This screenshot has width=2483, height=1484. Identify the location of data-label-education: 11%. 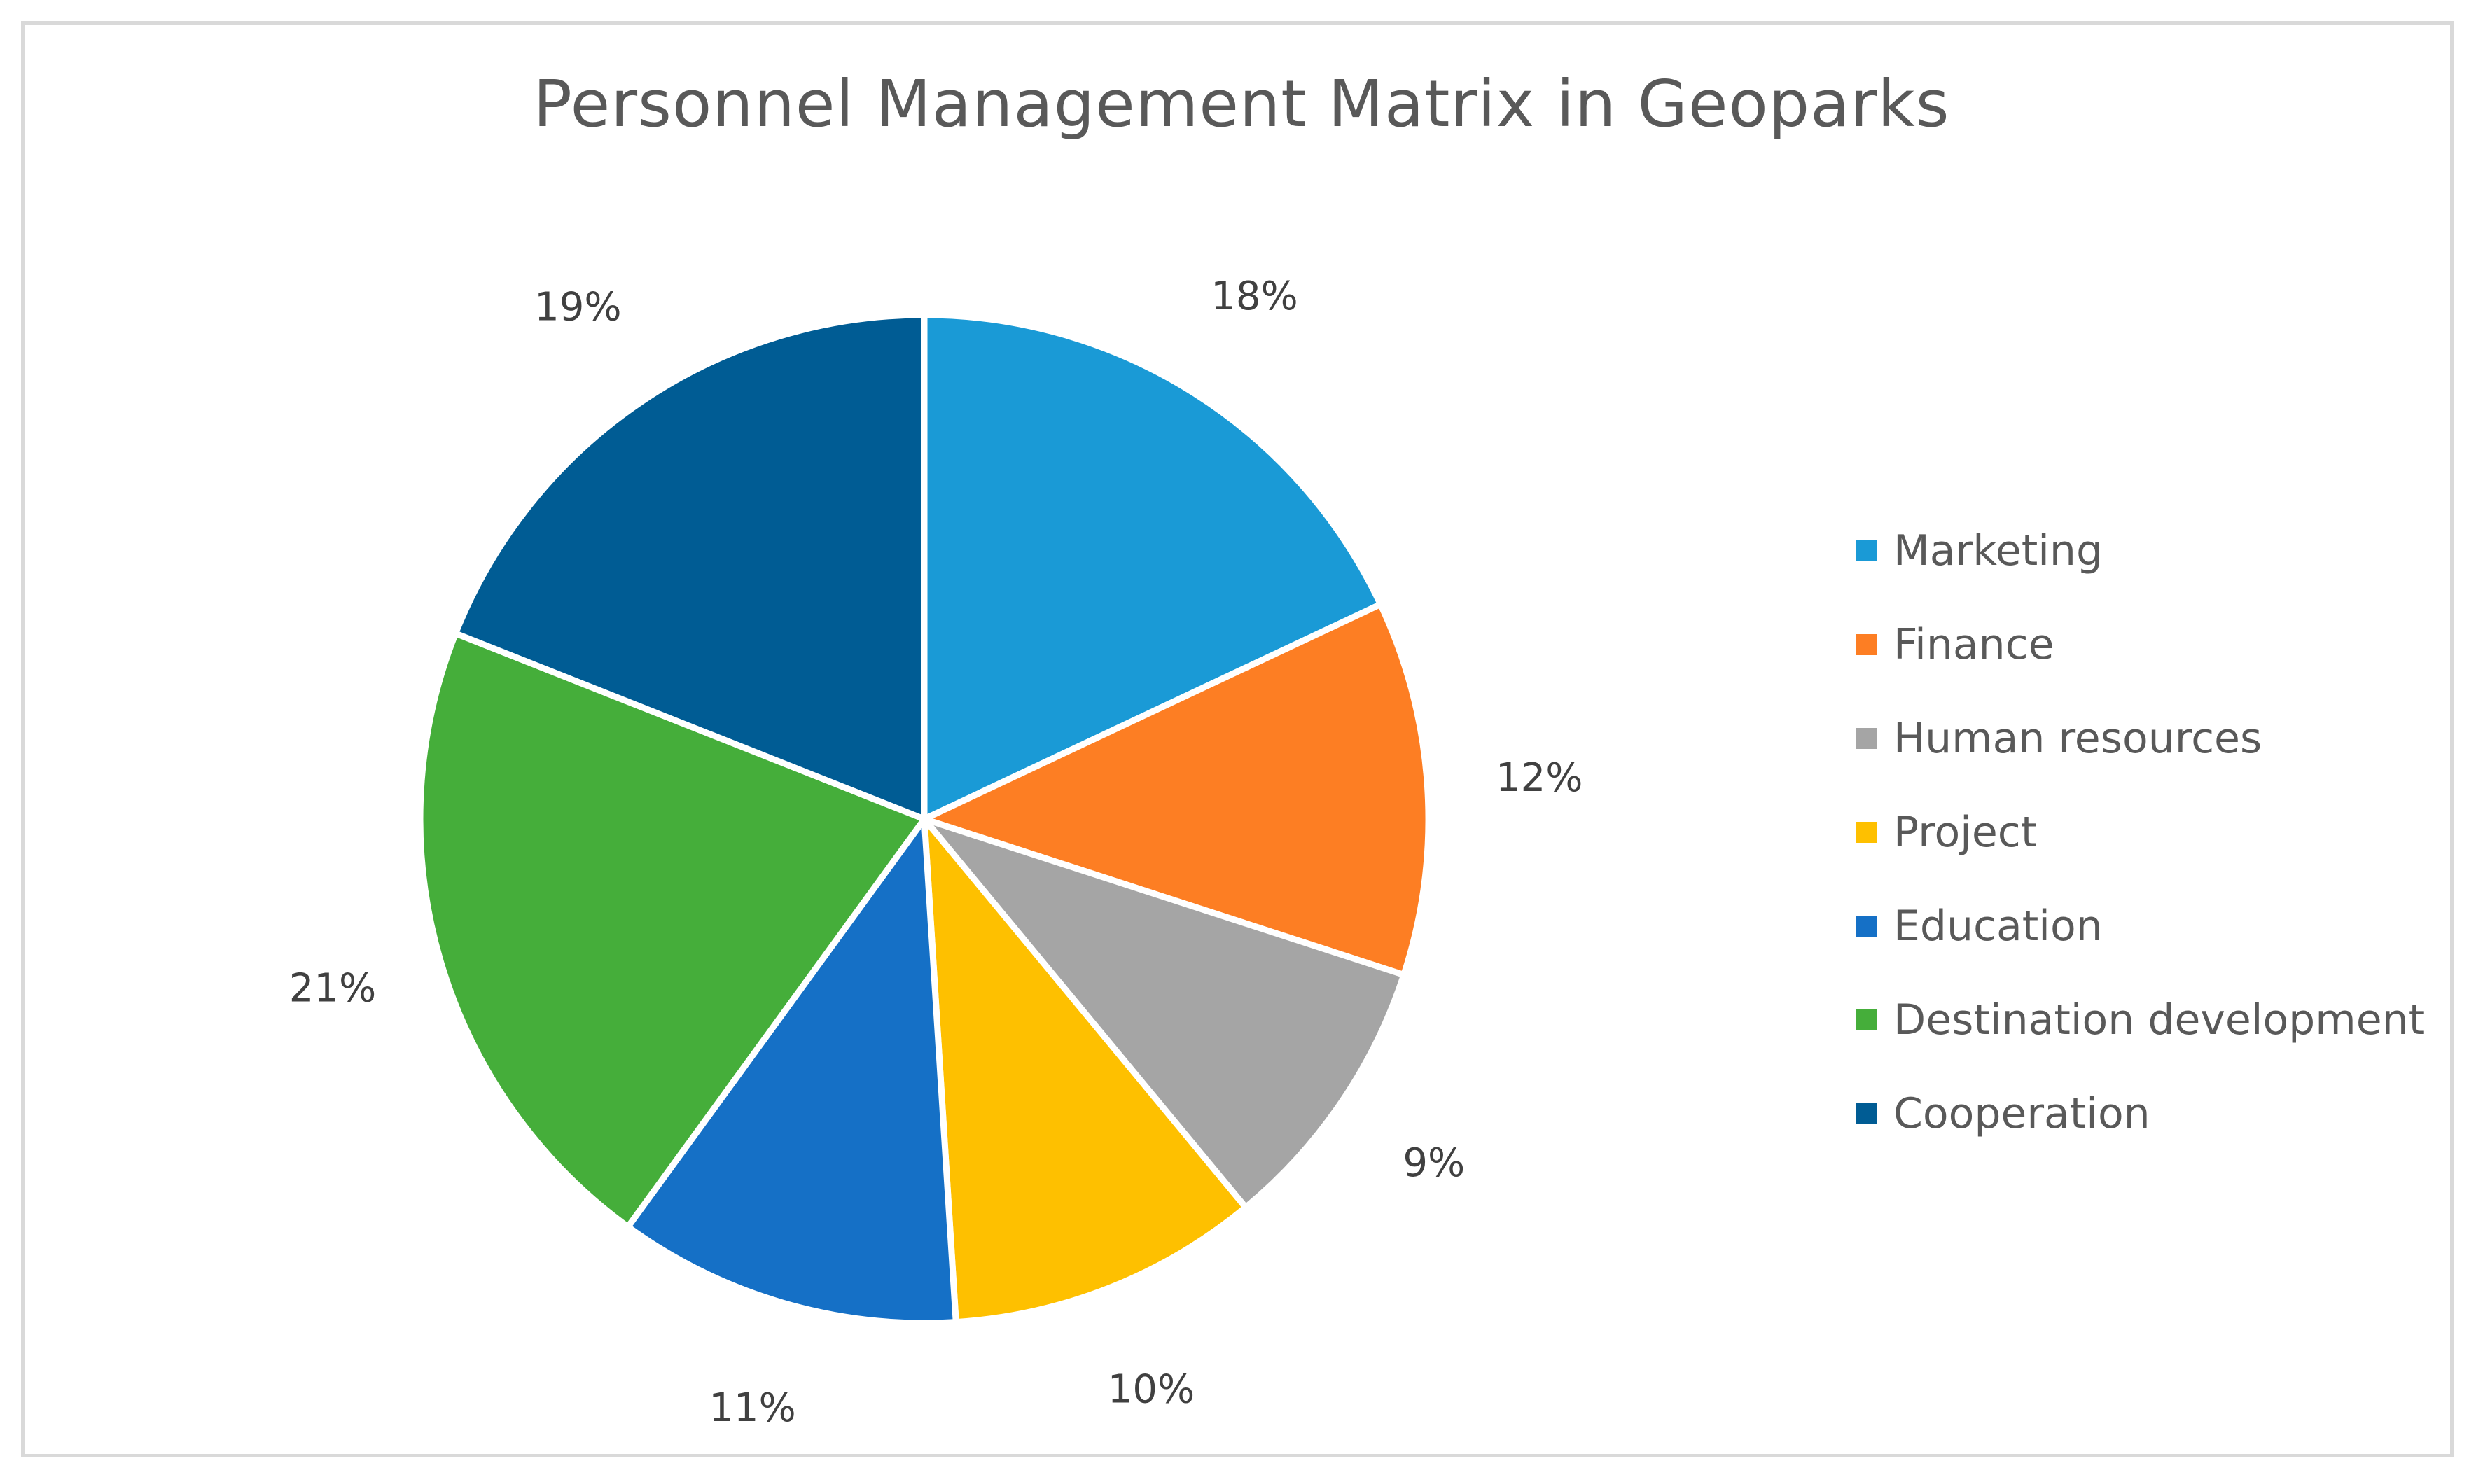
(752, 1408).